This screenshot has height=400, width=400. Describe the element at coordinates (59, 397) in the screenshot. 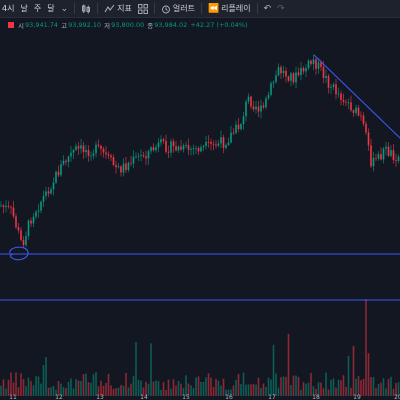

I see `x-axis-tick-label: 12` at that location.